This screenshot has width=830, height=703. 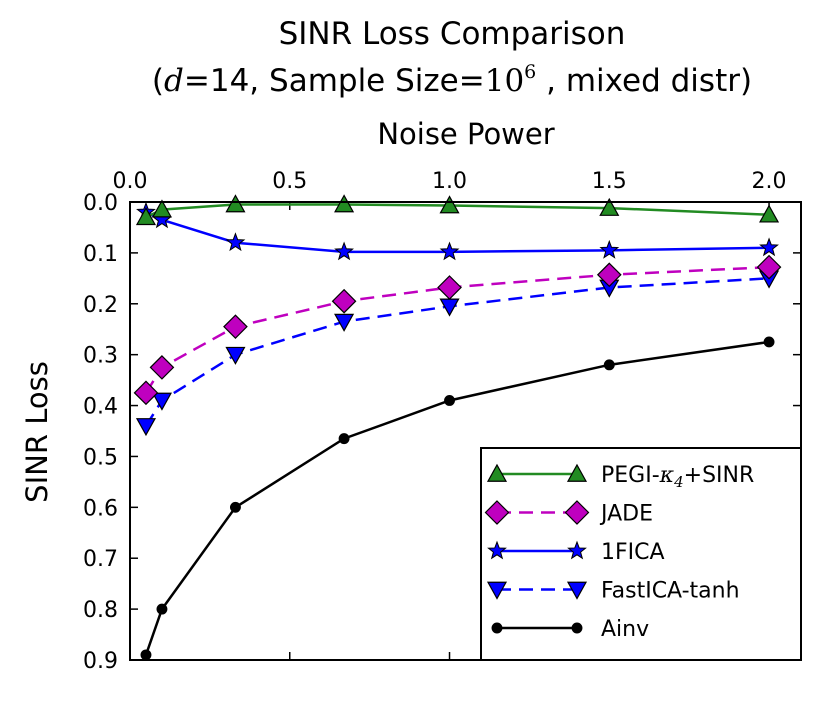 I want to click on y-tick-label: 0.2, so click(x=100, y=305).